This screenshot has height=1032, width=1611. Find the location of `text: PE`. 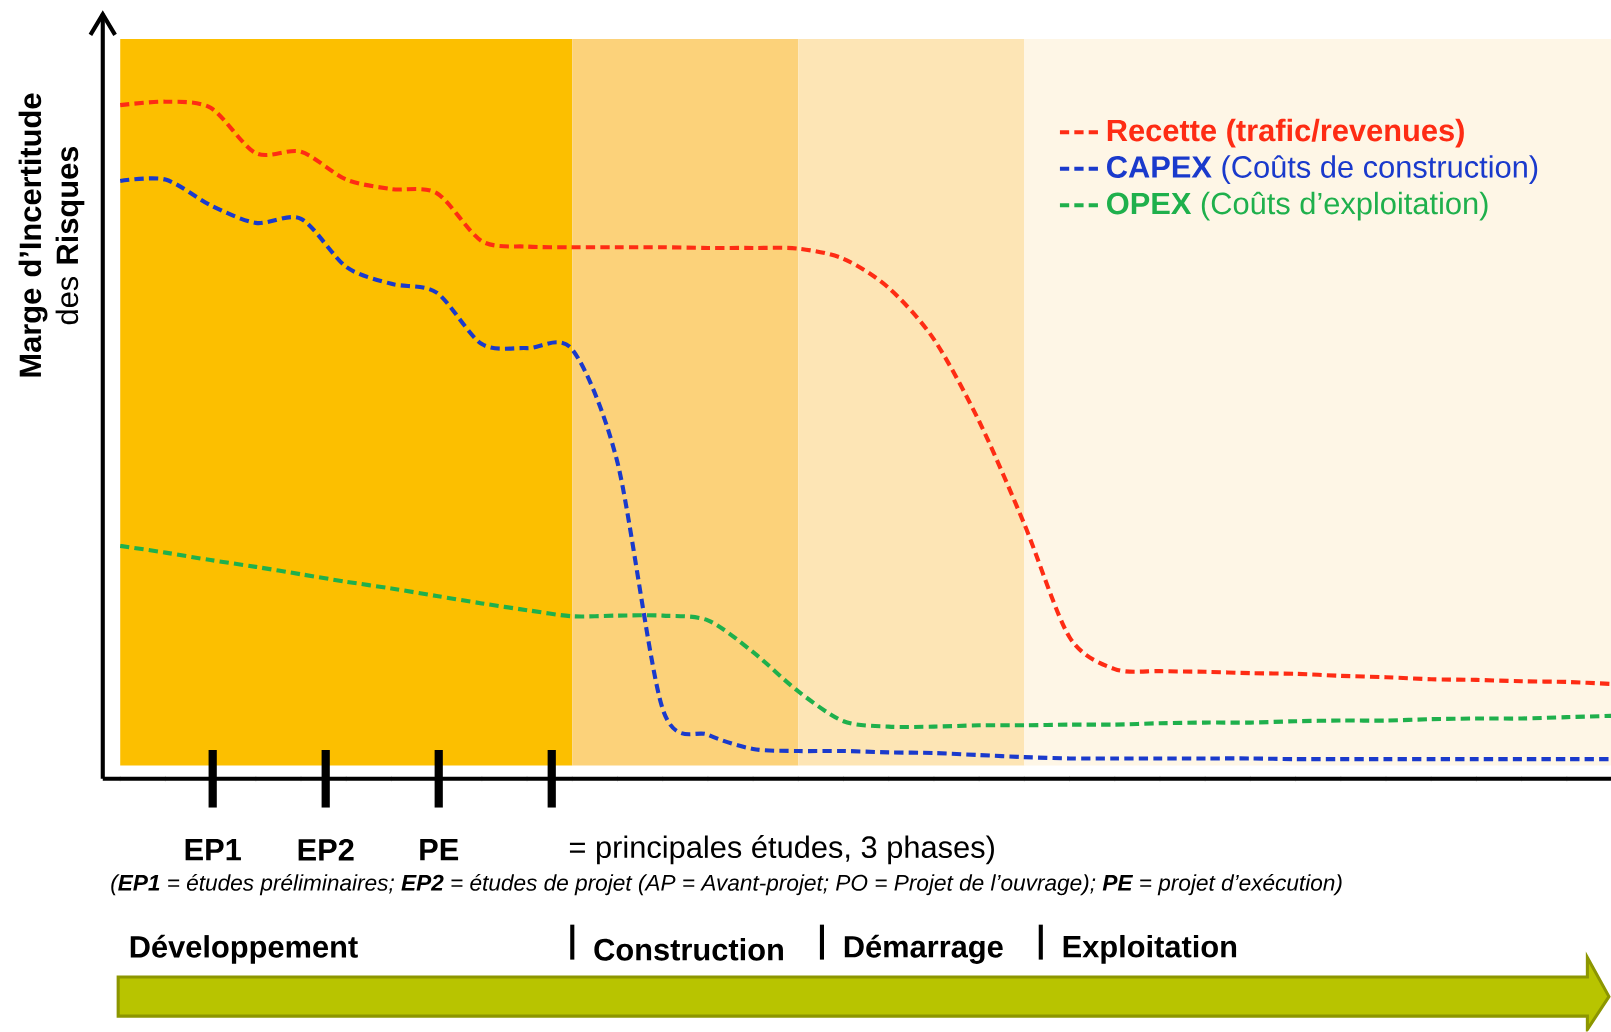

text: PE is located at coordinates (439, 850).